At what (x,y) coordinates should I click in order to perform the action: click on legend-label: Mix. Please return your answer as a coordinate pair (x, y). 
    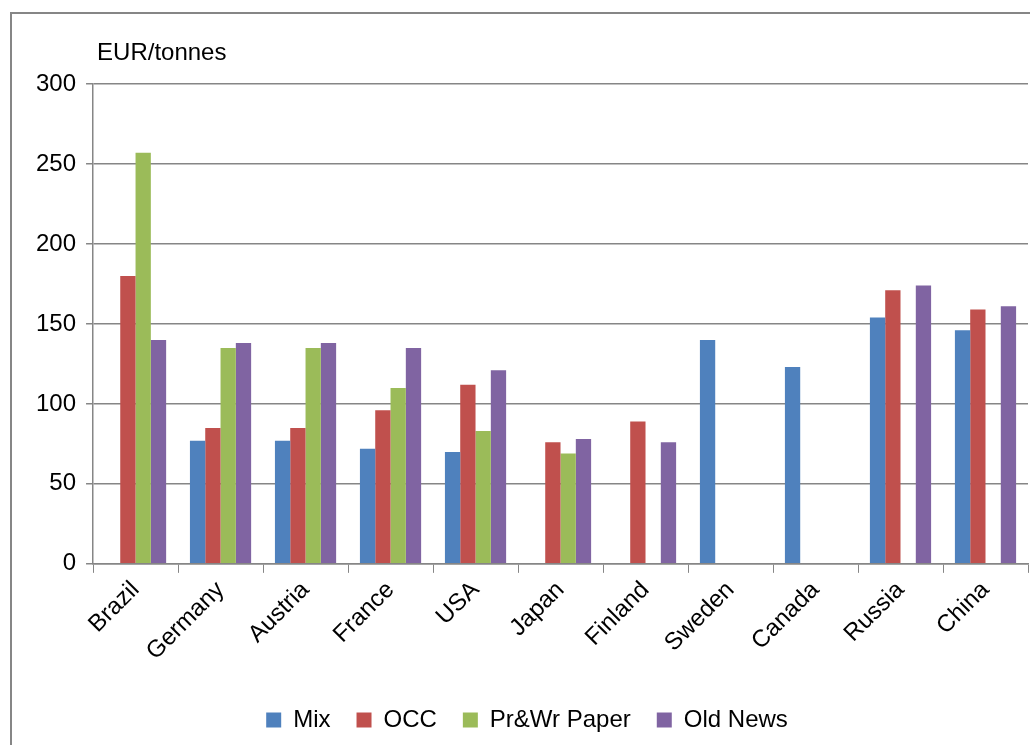
    Looking at the image, I should click on (312, 718).